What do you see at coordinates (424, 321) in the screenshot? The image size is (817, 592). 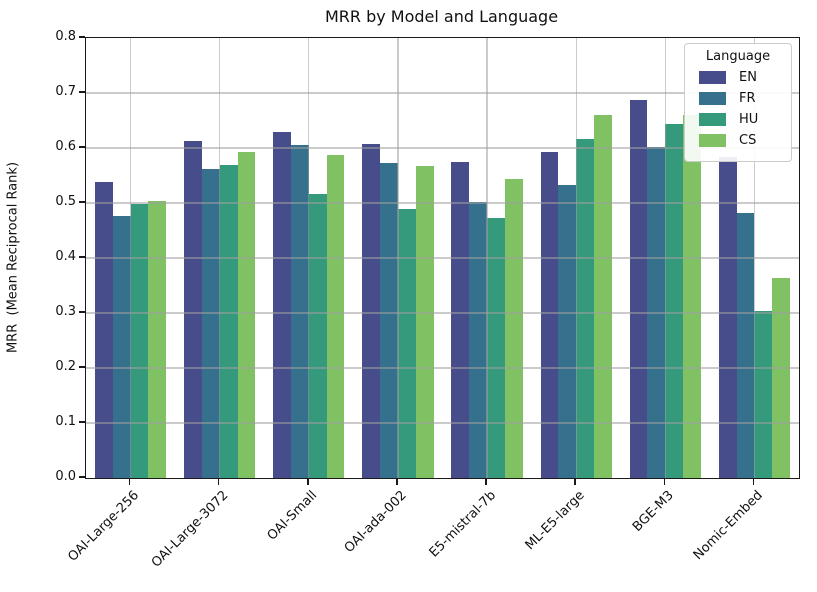 I see `bar-OAI-ada-002-CS` at bounding box center [424, 321].